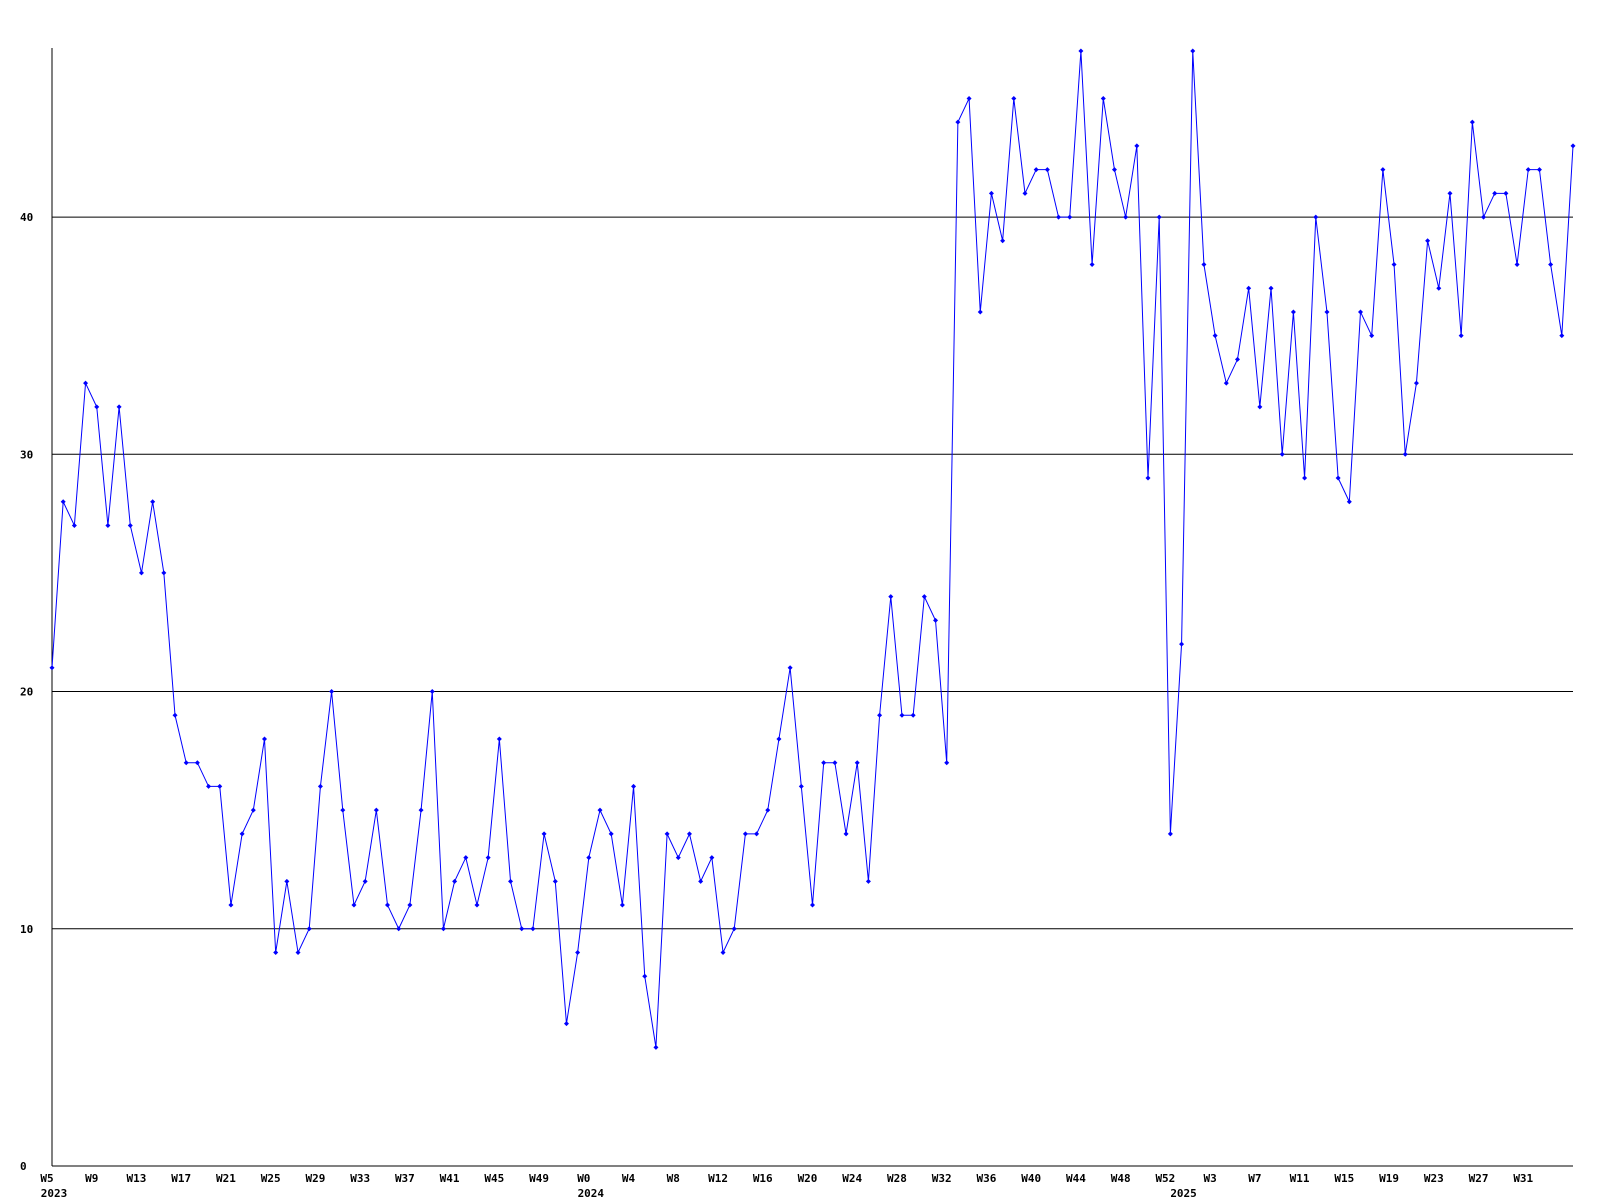  Describe the element at coordinates (1209, 1178) in the screenshot. I see `x-tick-label: W3` at that location.